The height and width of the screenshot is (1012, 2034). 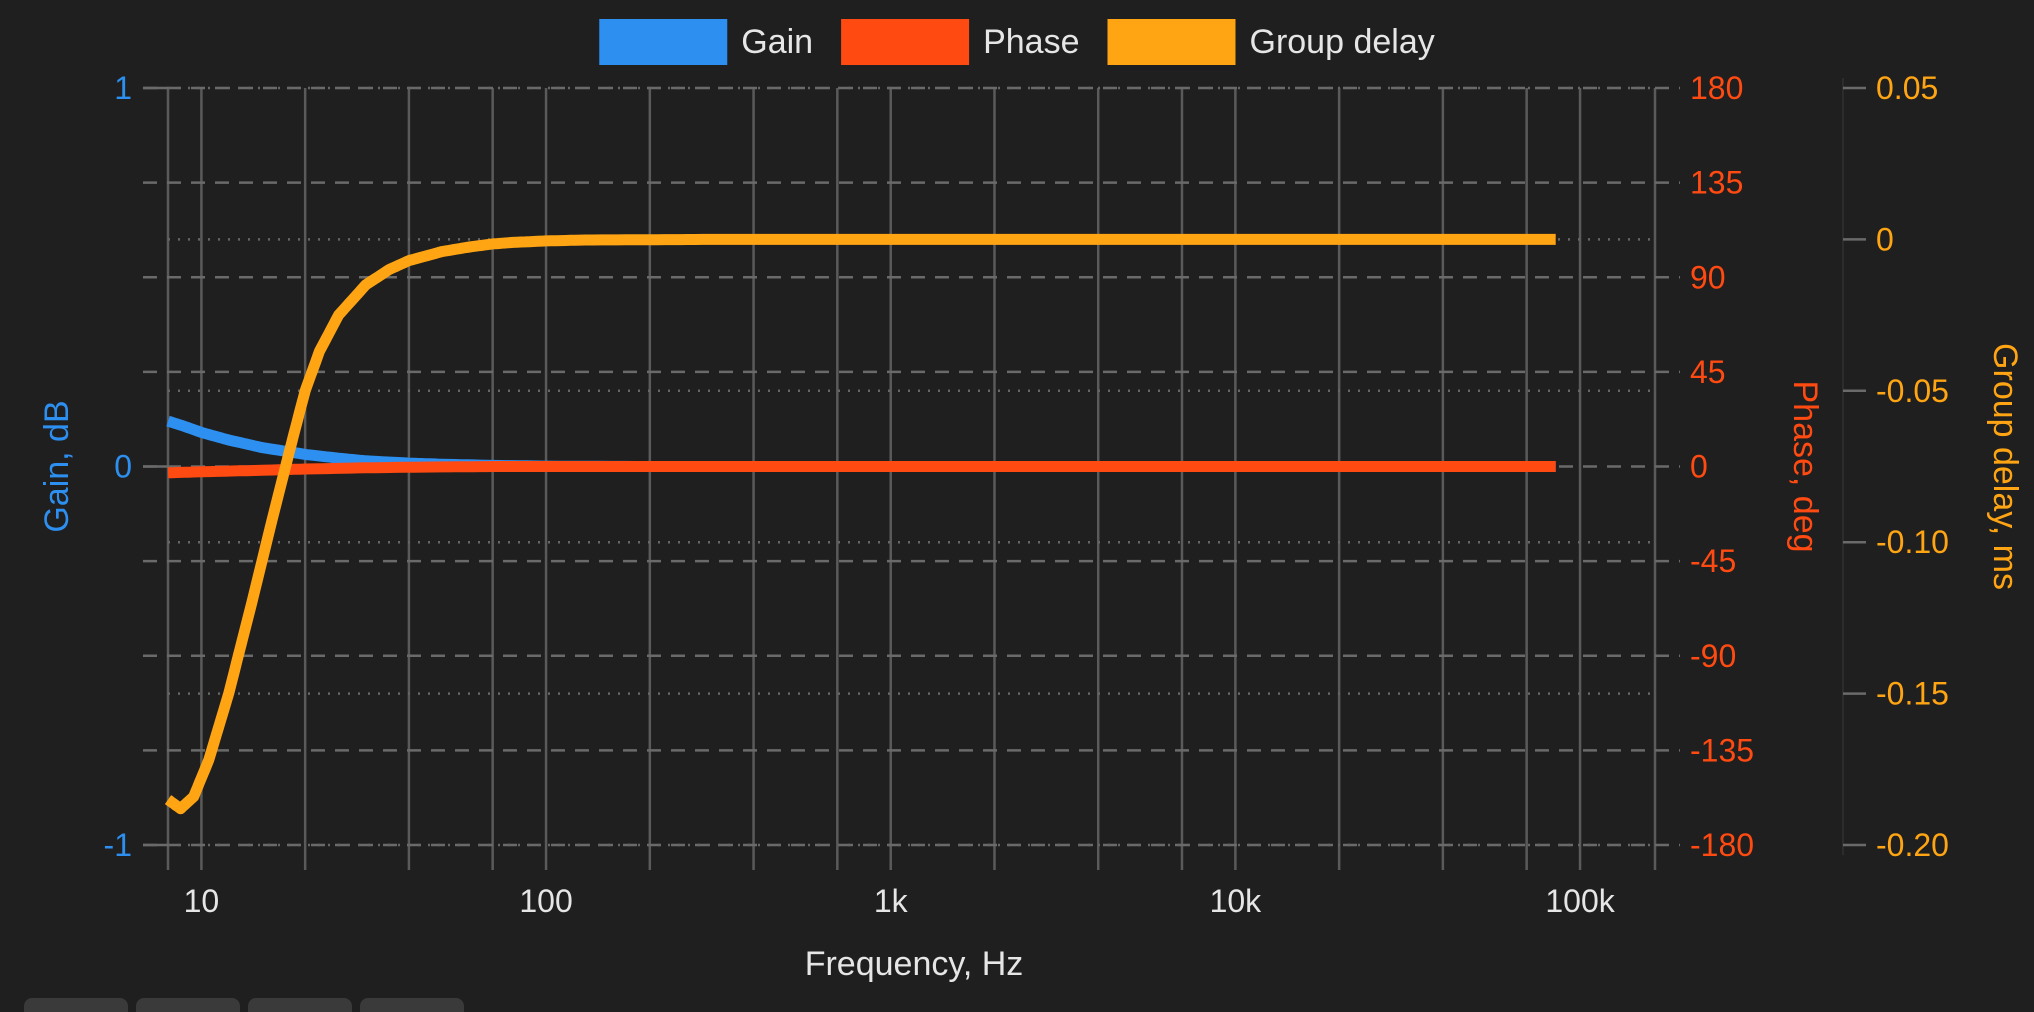 What do you see at coordinates (202, 901) in the screenshot?
I see `x-tick-label: 10` at bounding box center [202, 901].